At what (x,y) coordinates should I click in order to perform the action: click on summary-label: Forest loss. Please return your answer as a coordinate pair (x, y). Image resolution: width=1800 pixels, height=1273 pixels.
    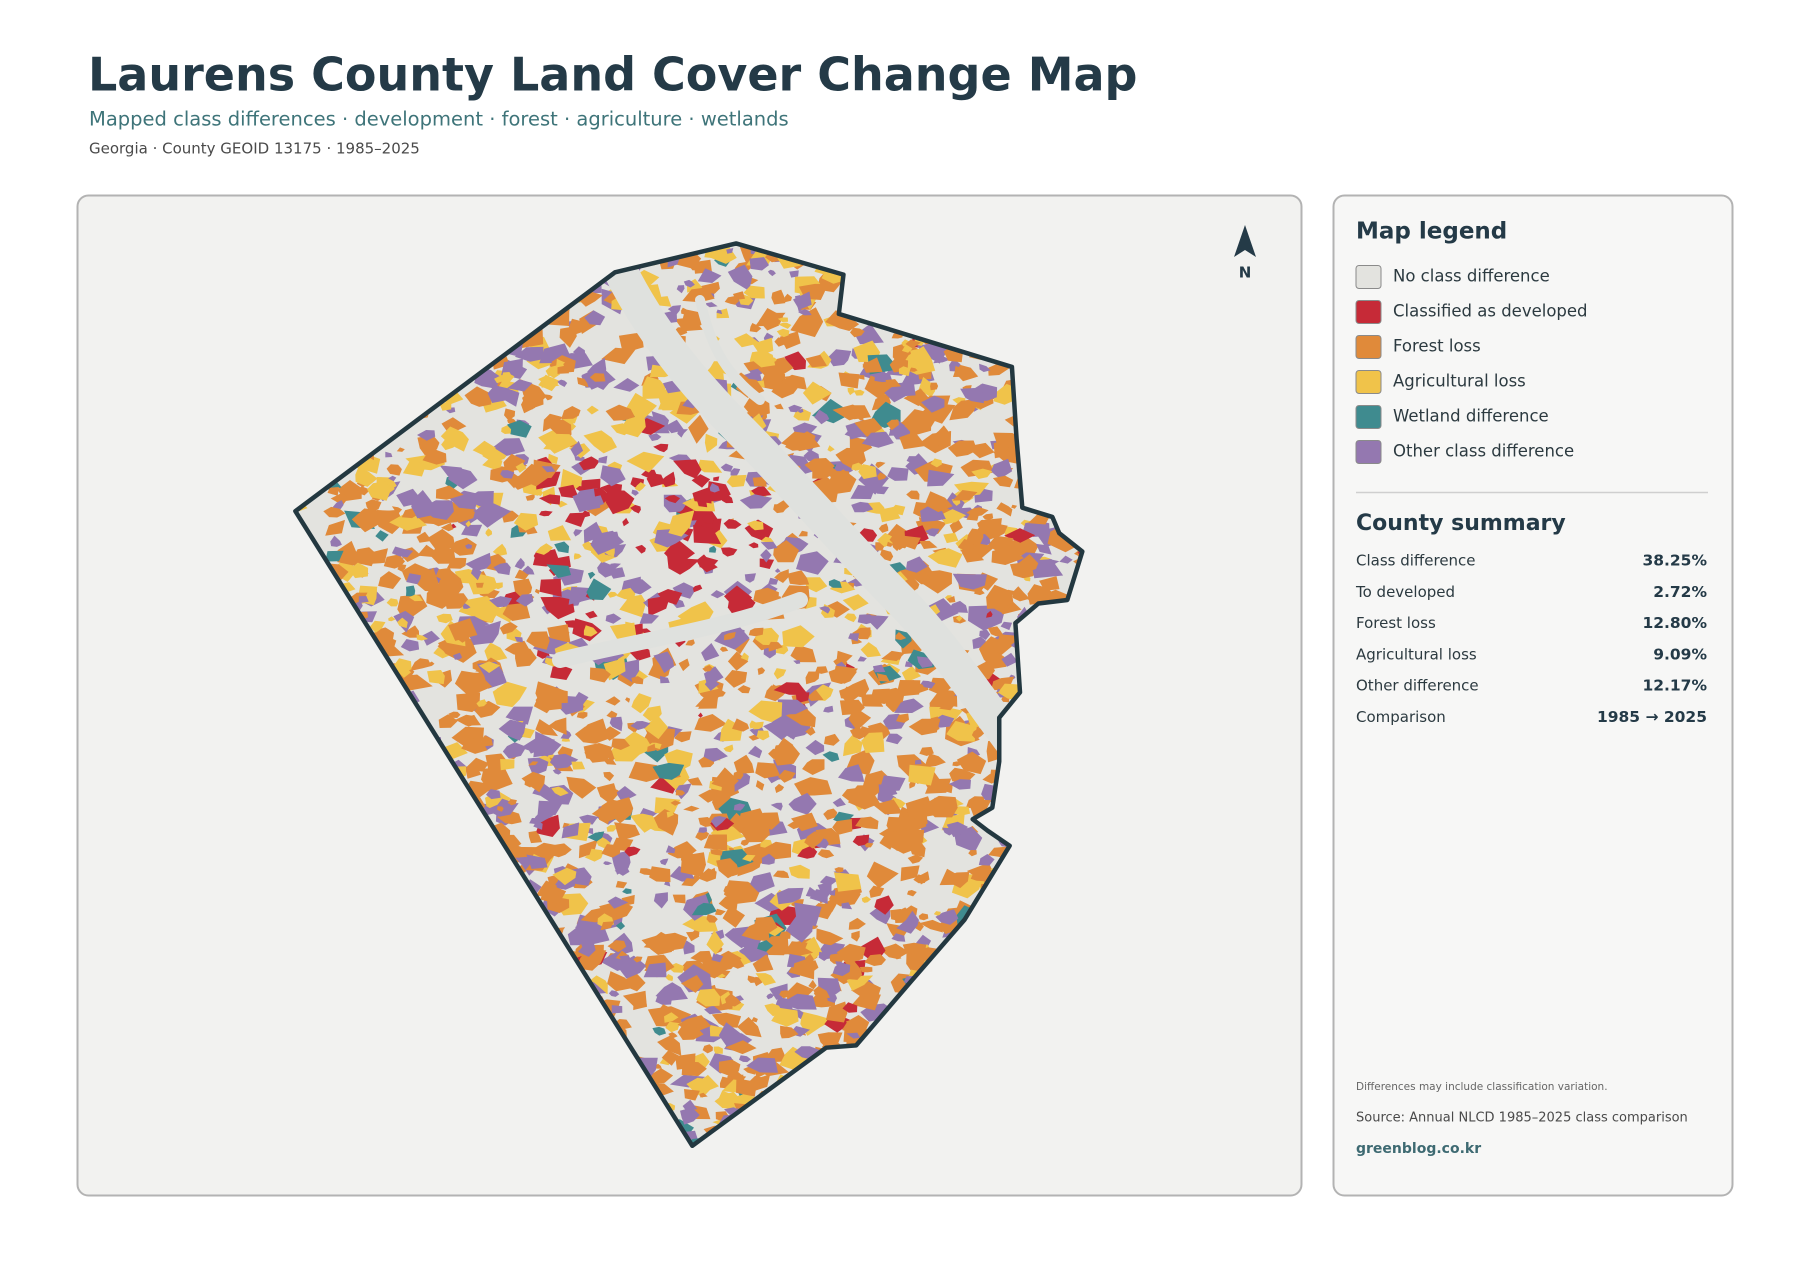
    Looking at the image, I should click on (1396, 623).